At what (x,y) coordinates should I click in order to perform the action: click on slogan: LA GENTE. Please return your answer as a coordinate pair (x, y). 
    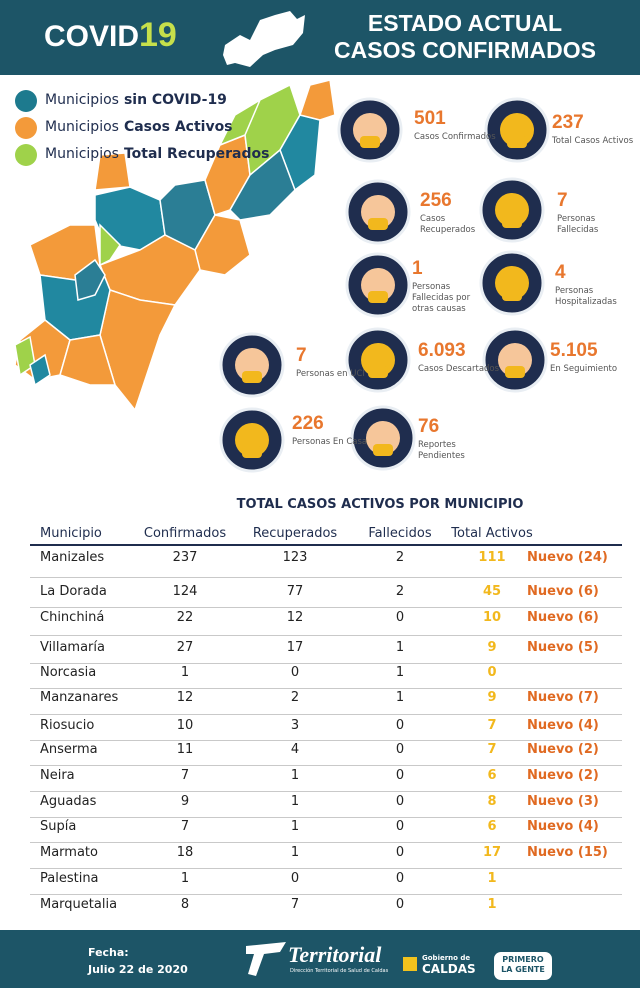
    Looking at the image, I should click on (523, 969).